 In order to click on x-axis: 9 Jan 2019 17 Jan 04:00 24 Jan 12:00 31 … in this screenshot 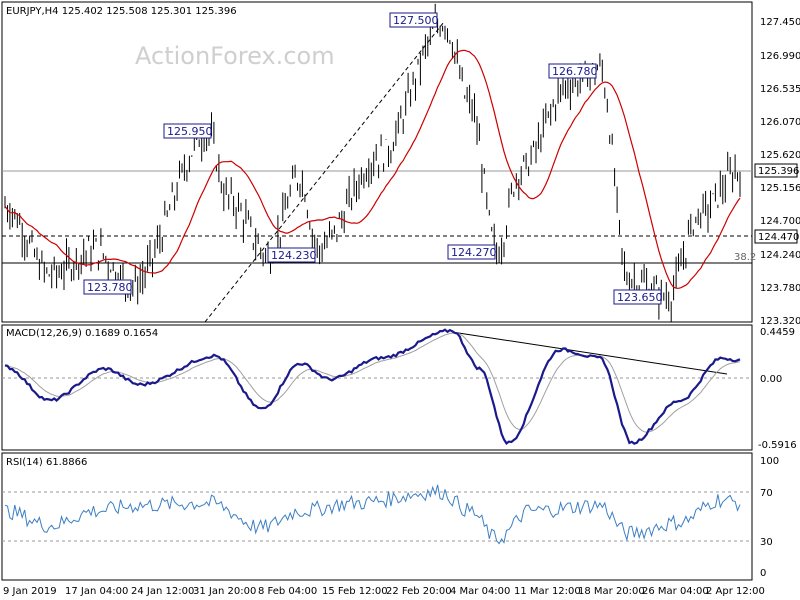, I will do `click(384, 591)`.